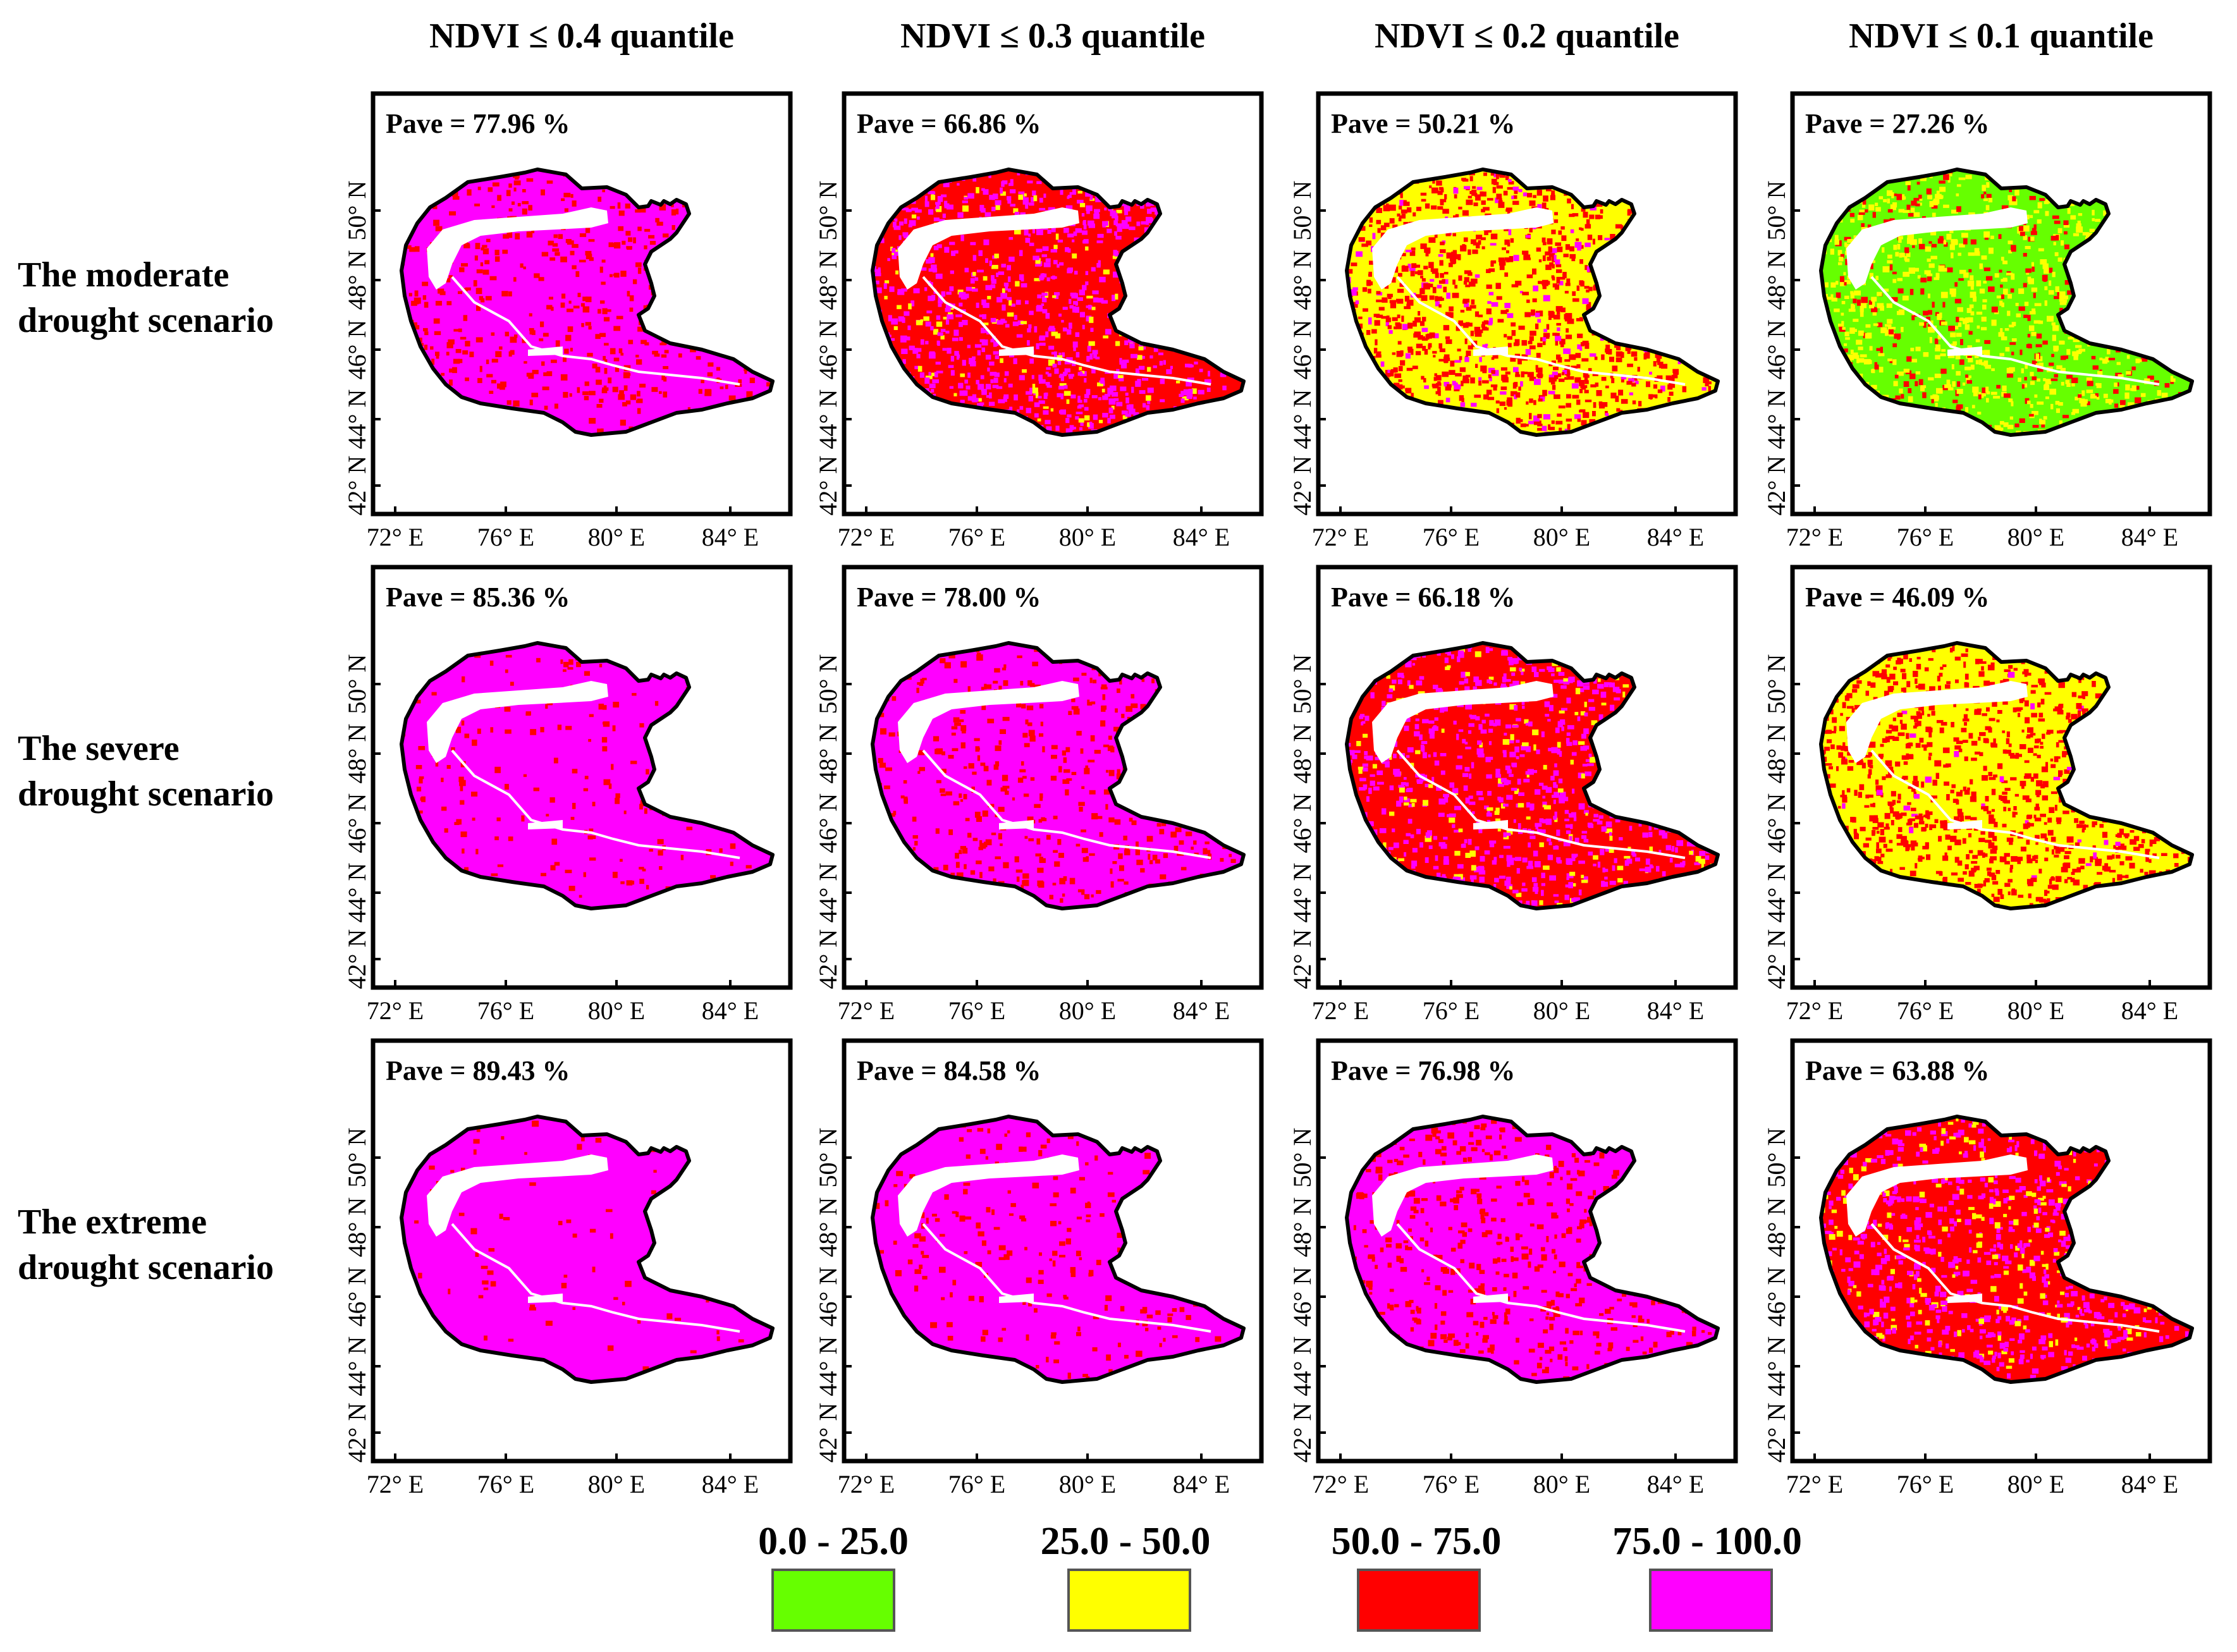  What do you see at coordinates (1423, 597) in the screenshot?
I see `pave-label: Pave = 66.18 %` at bounding box center [1423, 597].